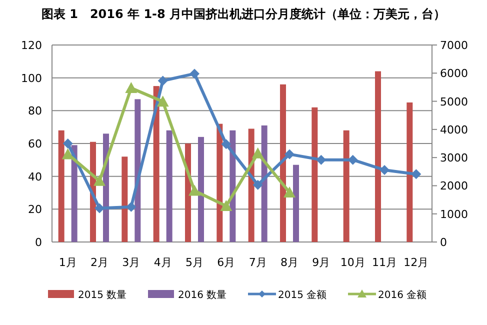  What do you see at coordinates (38, 242) in the screenshot?
I see `y-tick-label: 0` at bounding box center [38, 242].